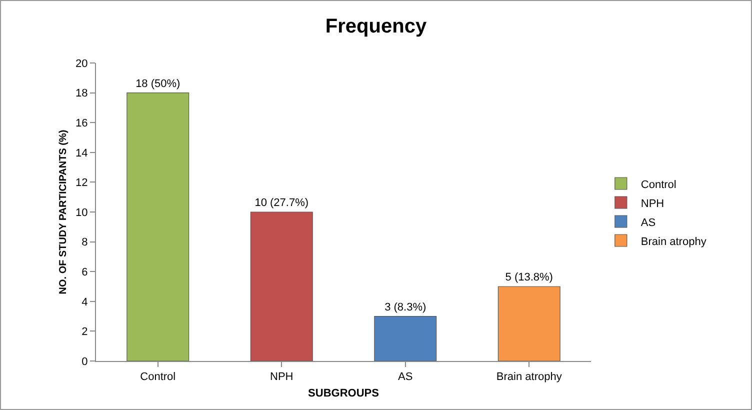  I want to click on x-axis-title: SUBGROUPS, so click(343, 393).